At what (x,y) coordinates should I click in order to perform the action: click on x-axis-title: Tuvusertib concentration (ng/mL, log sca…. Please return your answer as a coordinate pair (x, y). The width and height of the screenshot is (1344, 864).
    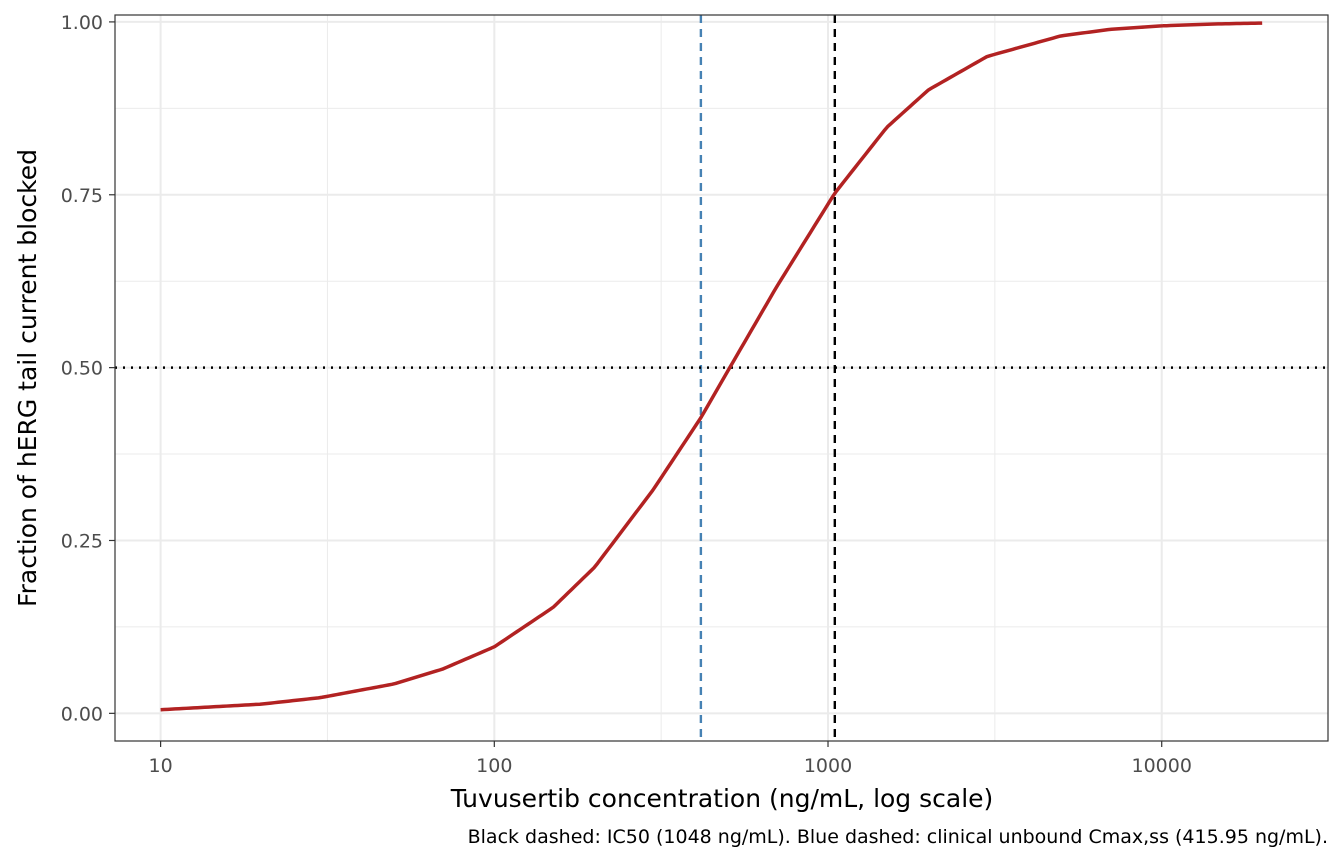
    Looking at the image, I should click on (722, 798).